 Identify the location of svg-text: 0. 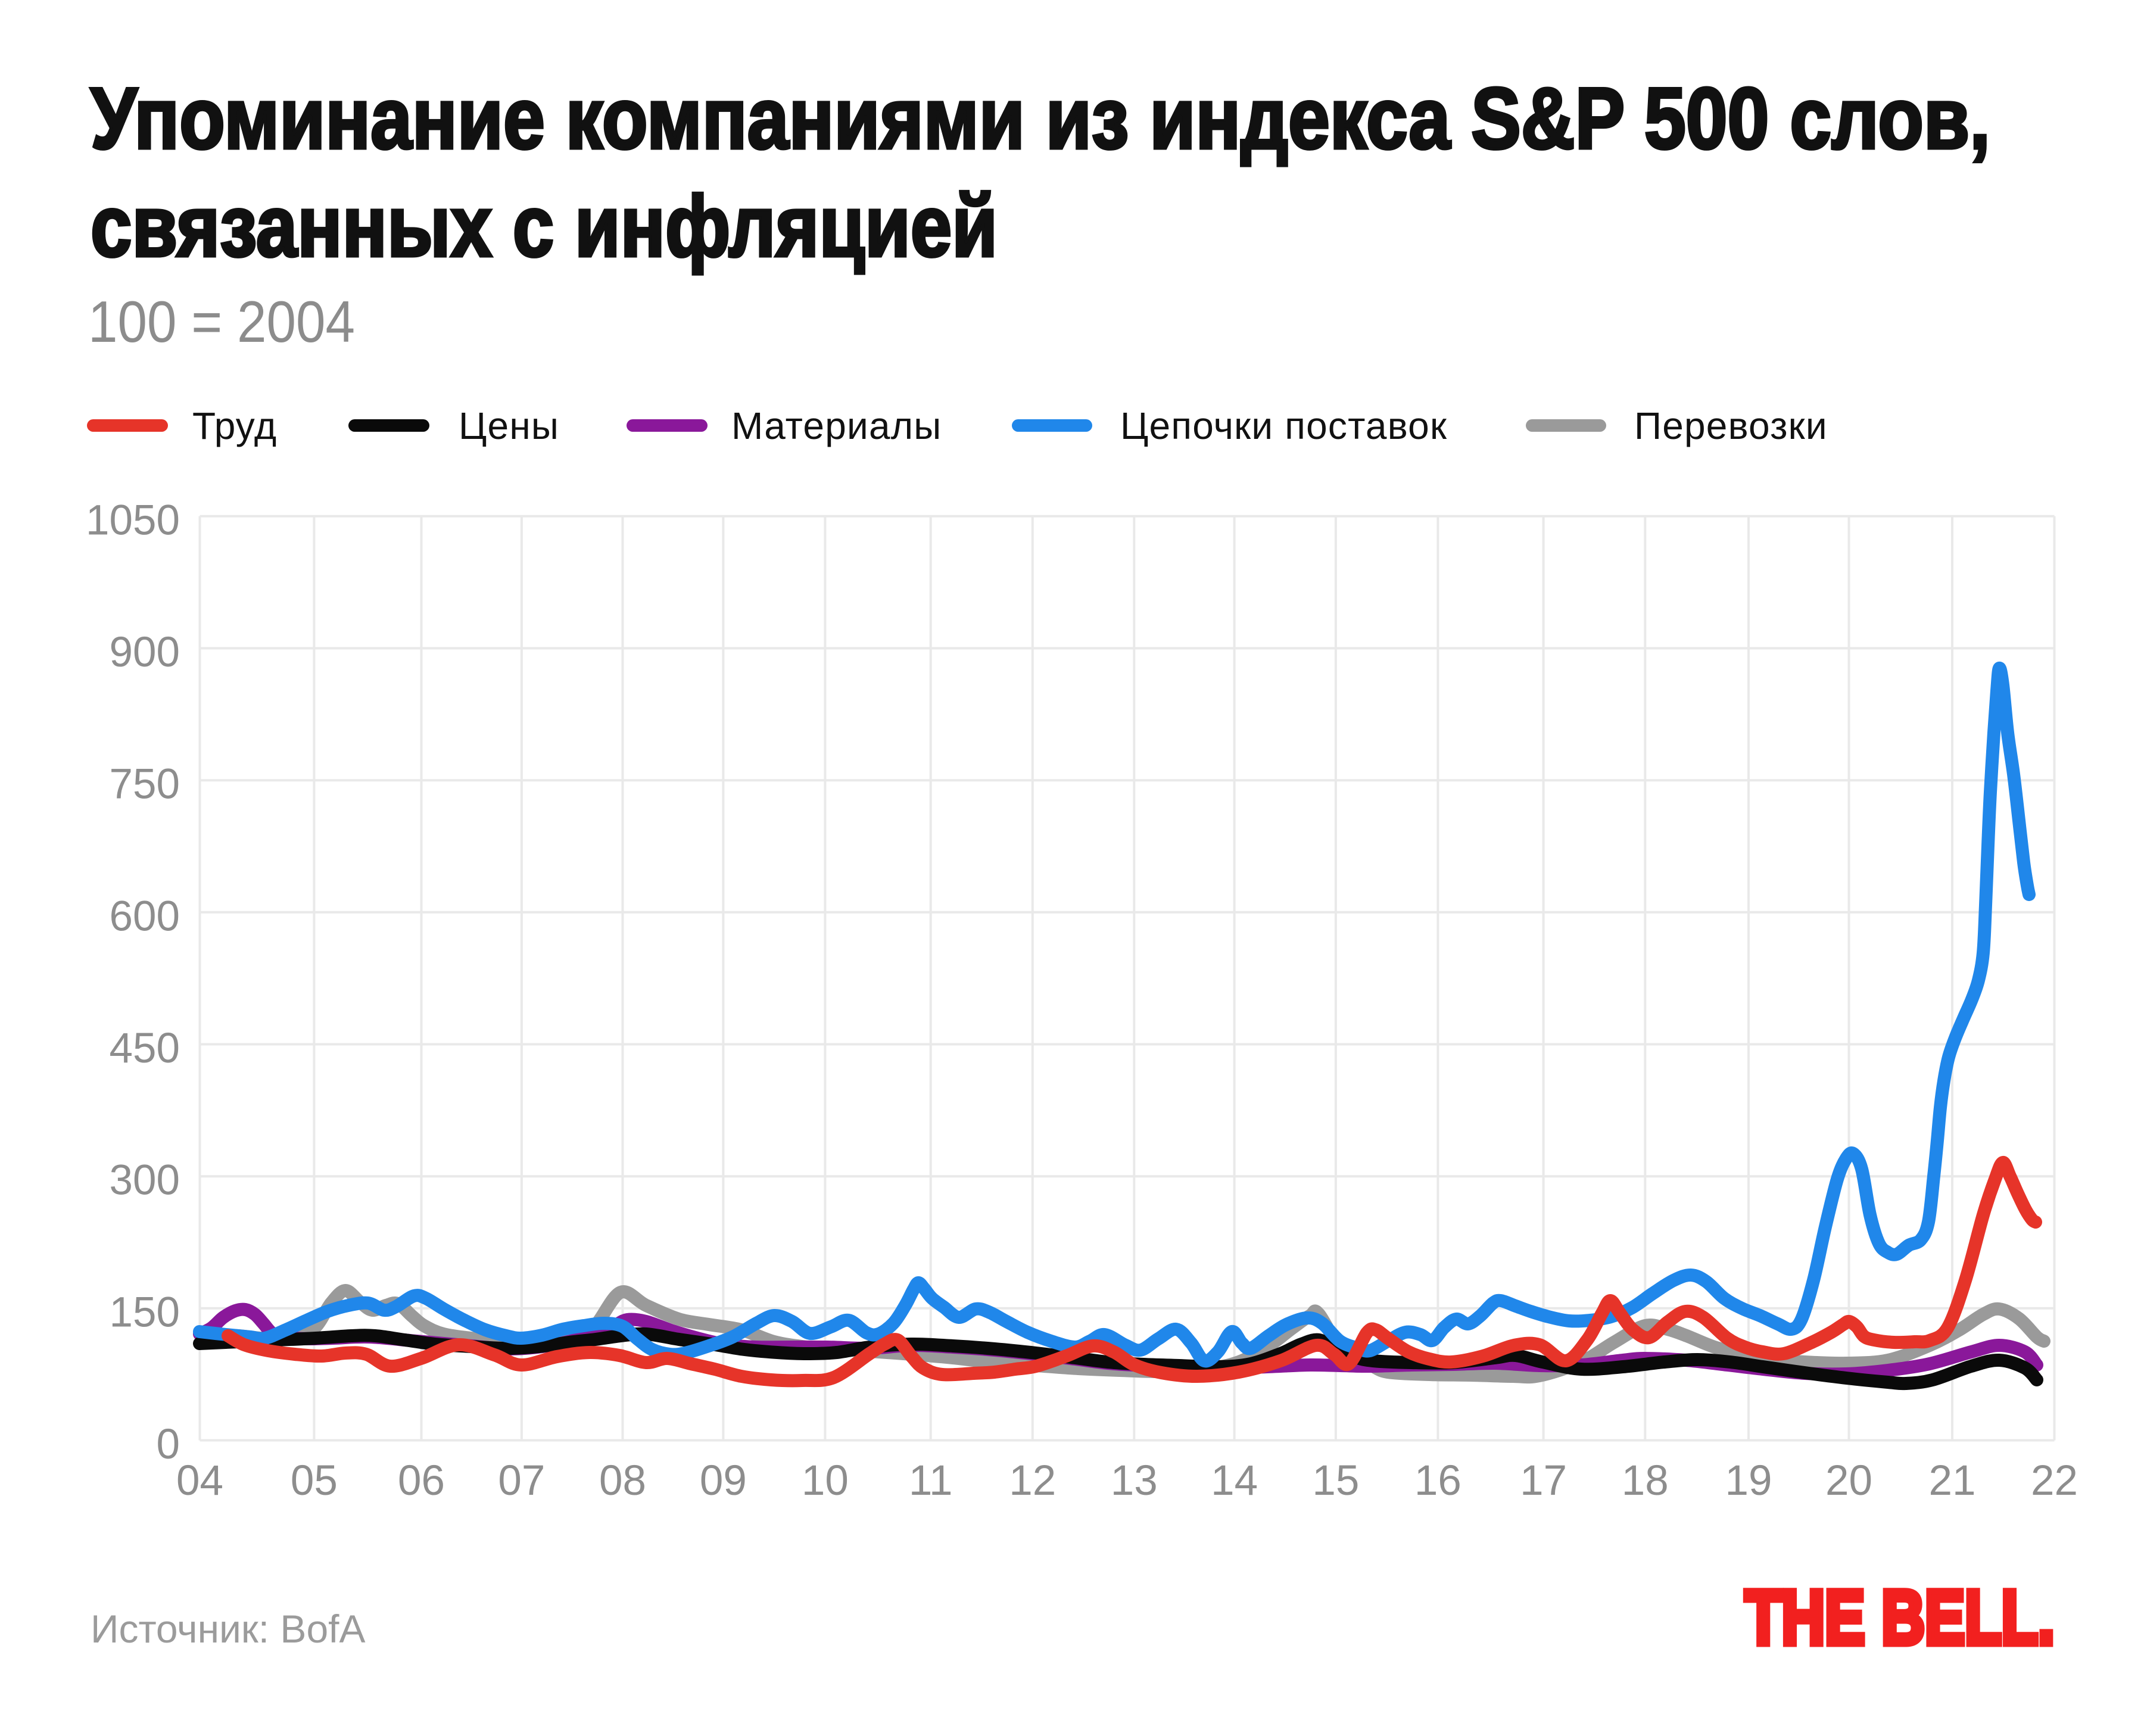
(168, 1444).